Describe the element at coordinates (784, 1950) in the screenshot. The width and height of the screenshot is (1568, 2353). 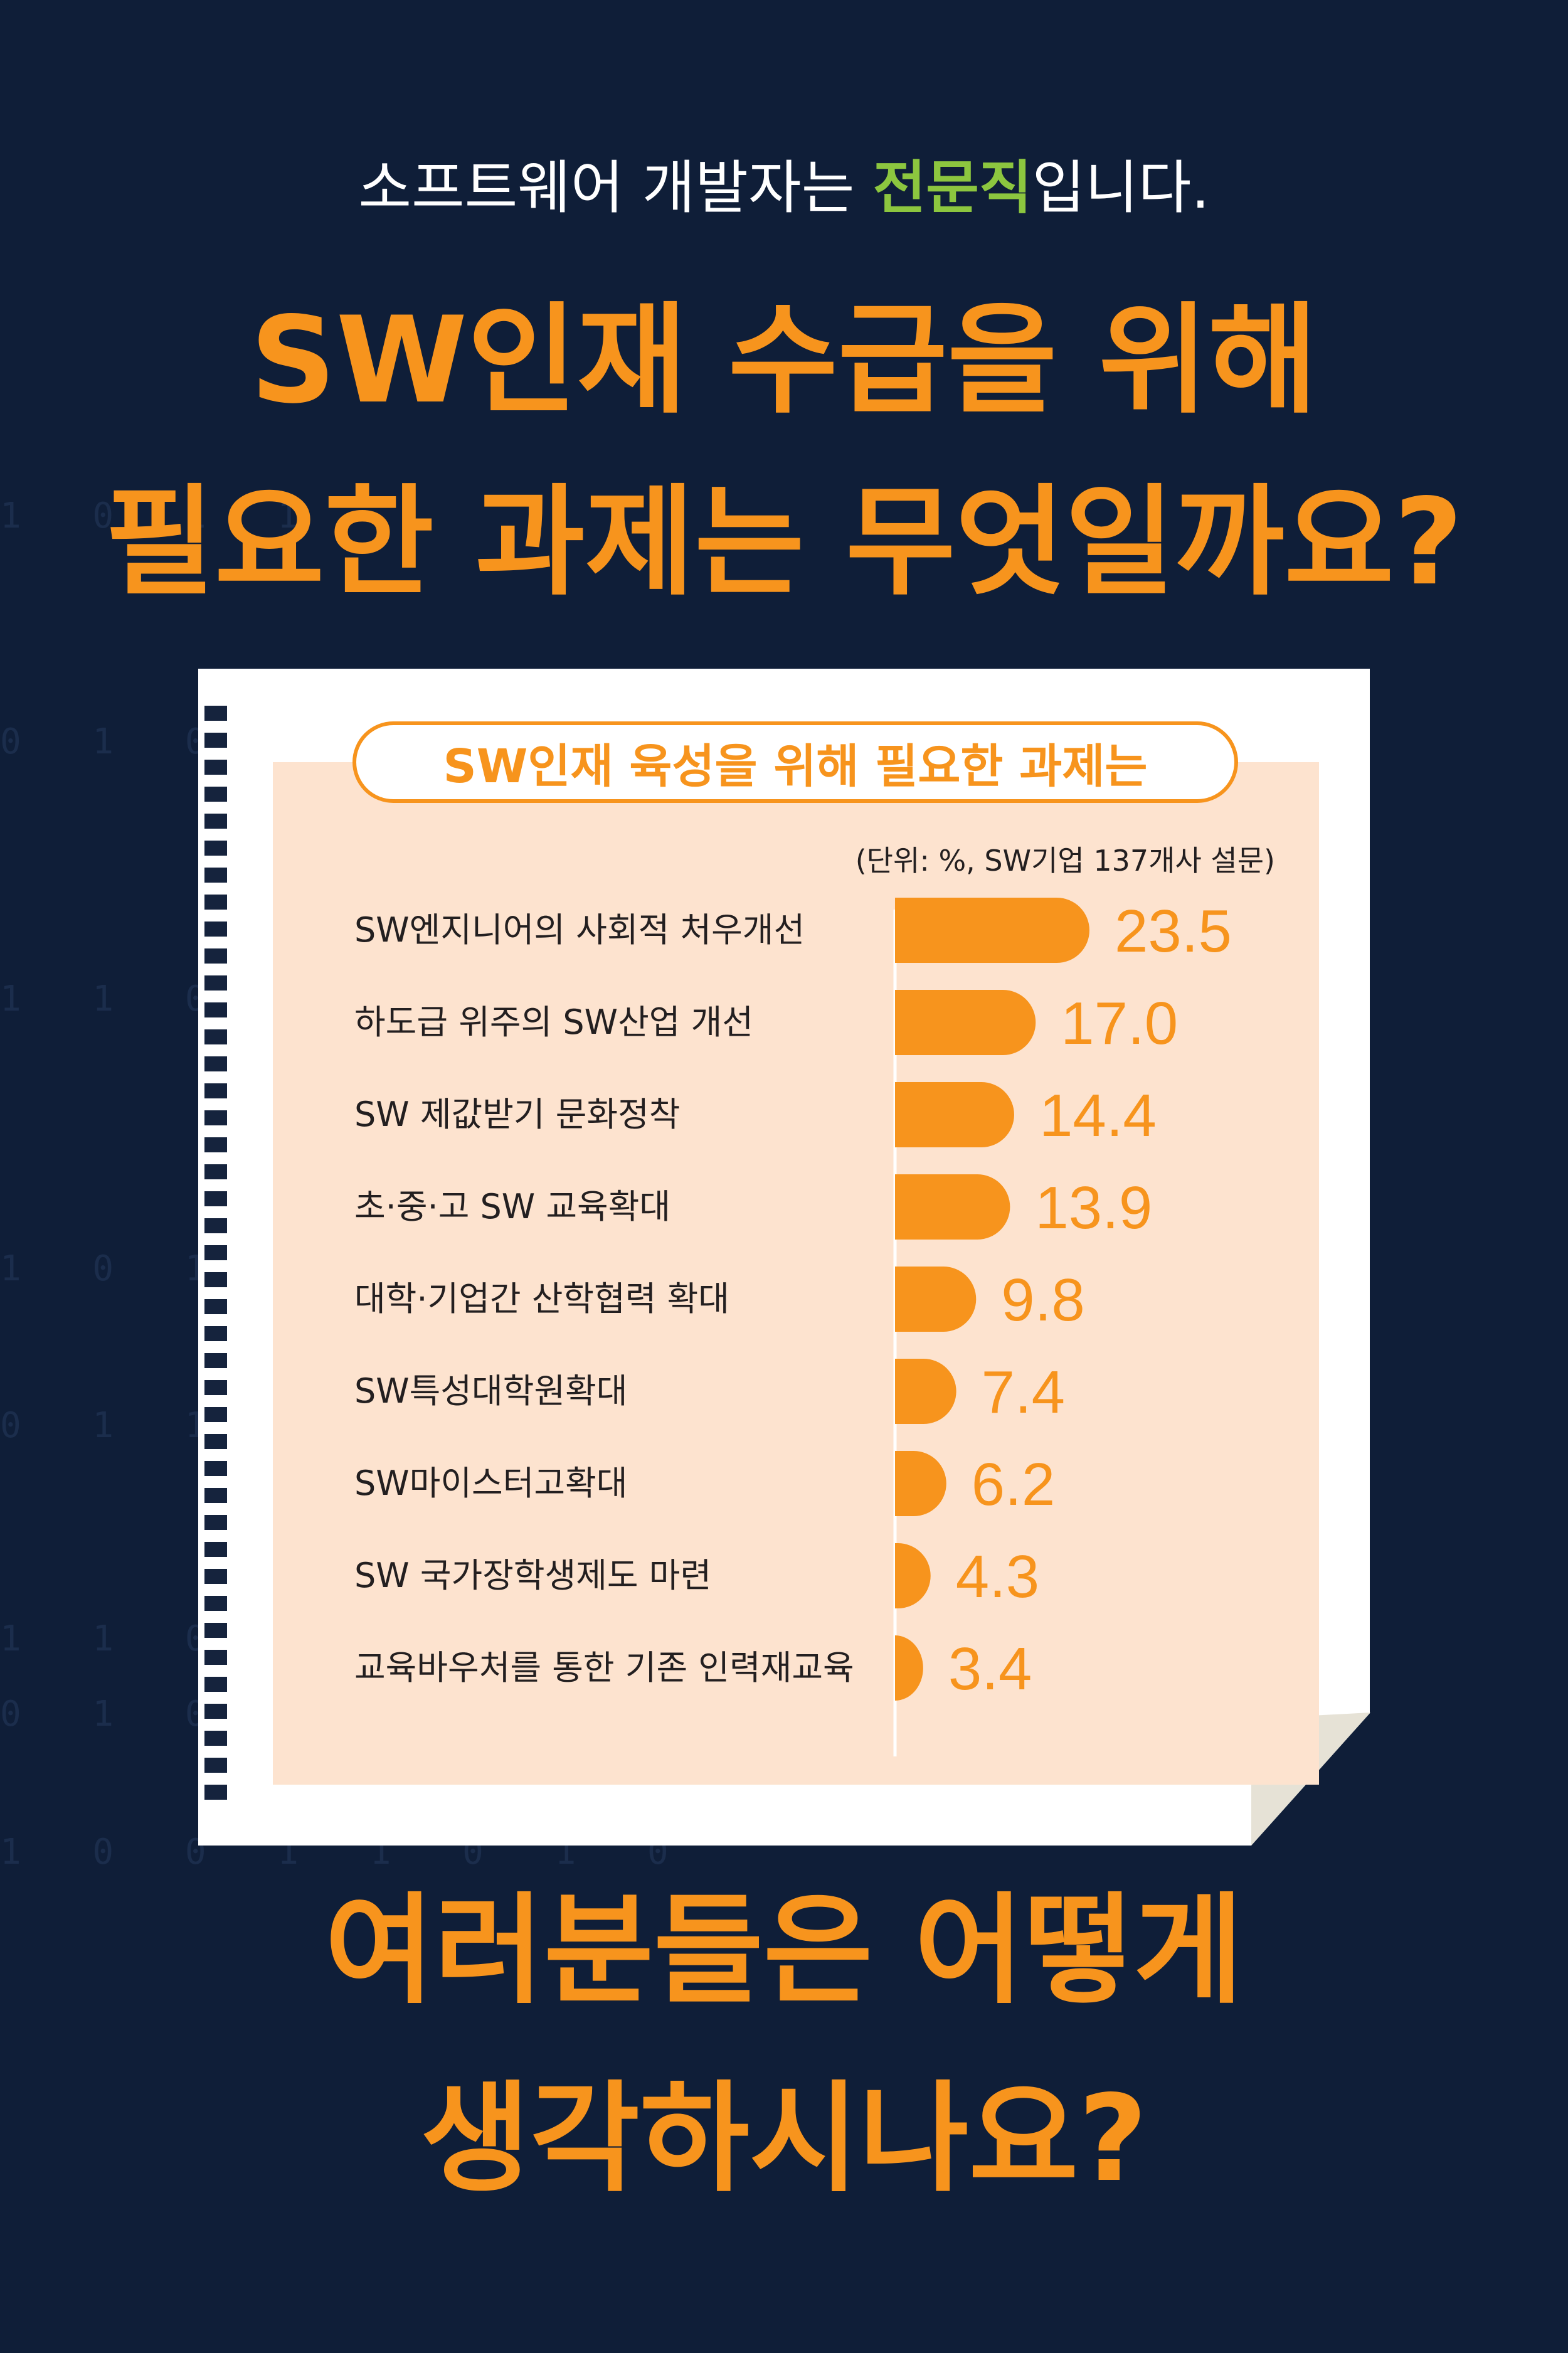
I see `closing-line-1: 여러분들은 어떻게` at that location.